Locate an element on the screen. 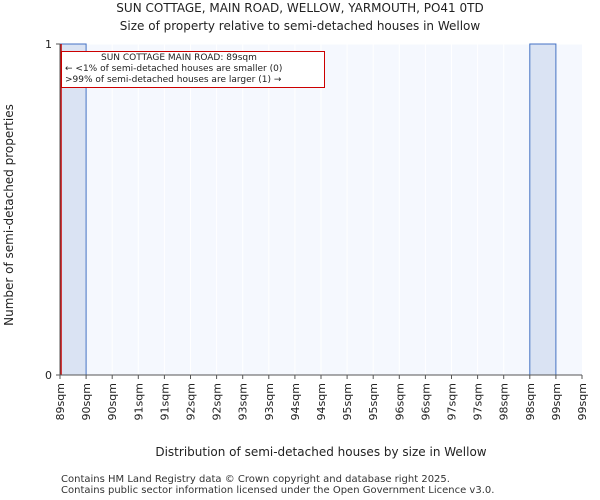 The width and height of the screenshot is (600, 500). y-tick-label: 1 is located at coordinates (48, 44).